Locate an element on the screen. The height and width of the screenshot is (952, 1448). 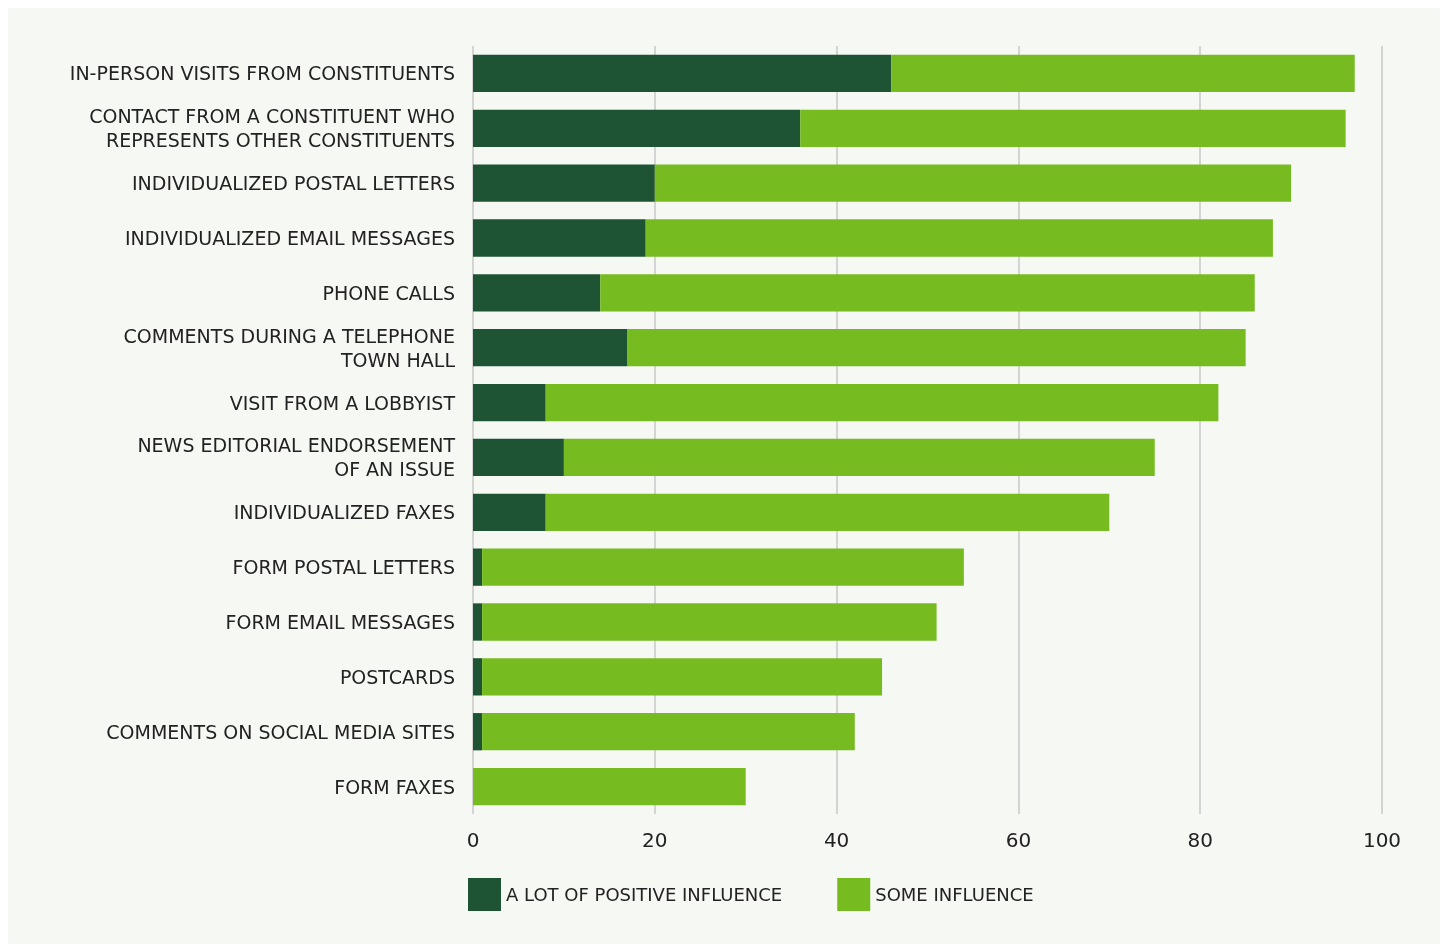
x-tick-label: 100 is located at coordinates (1382, 840).